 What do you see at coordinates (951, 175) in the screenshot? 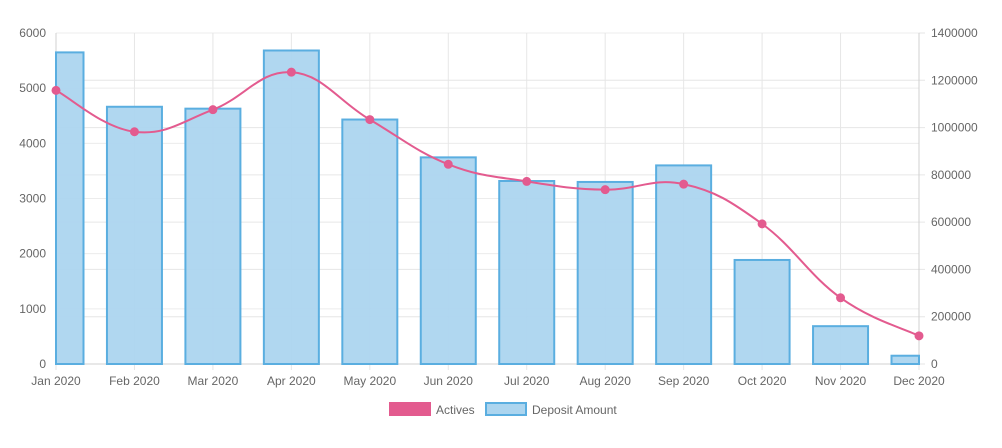
I see `y-right-tick-label: 800000` at bounding box center [951, 175].